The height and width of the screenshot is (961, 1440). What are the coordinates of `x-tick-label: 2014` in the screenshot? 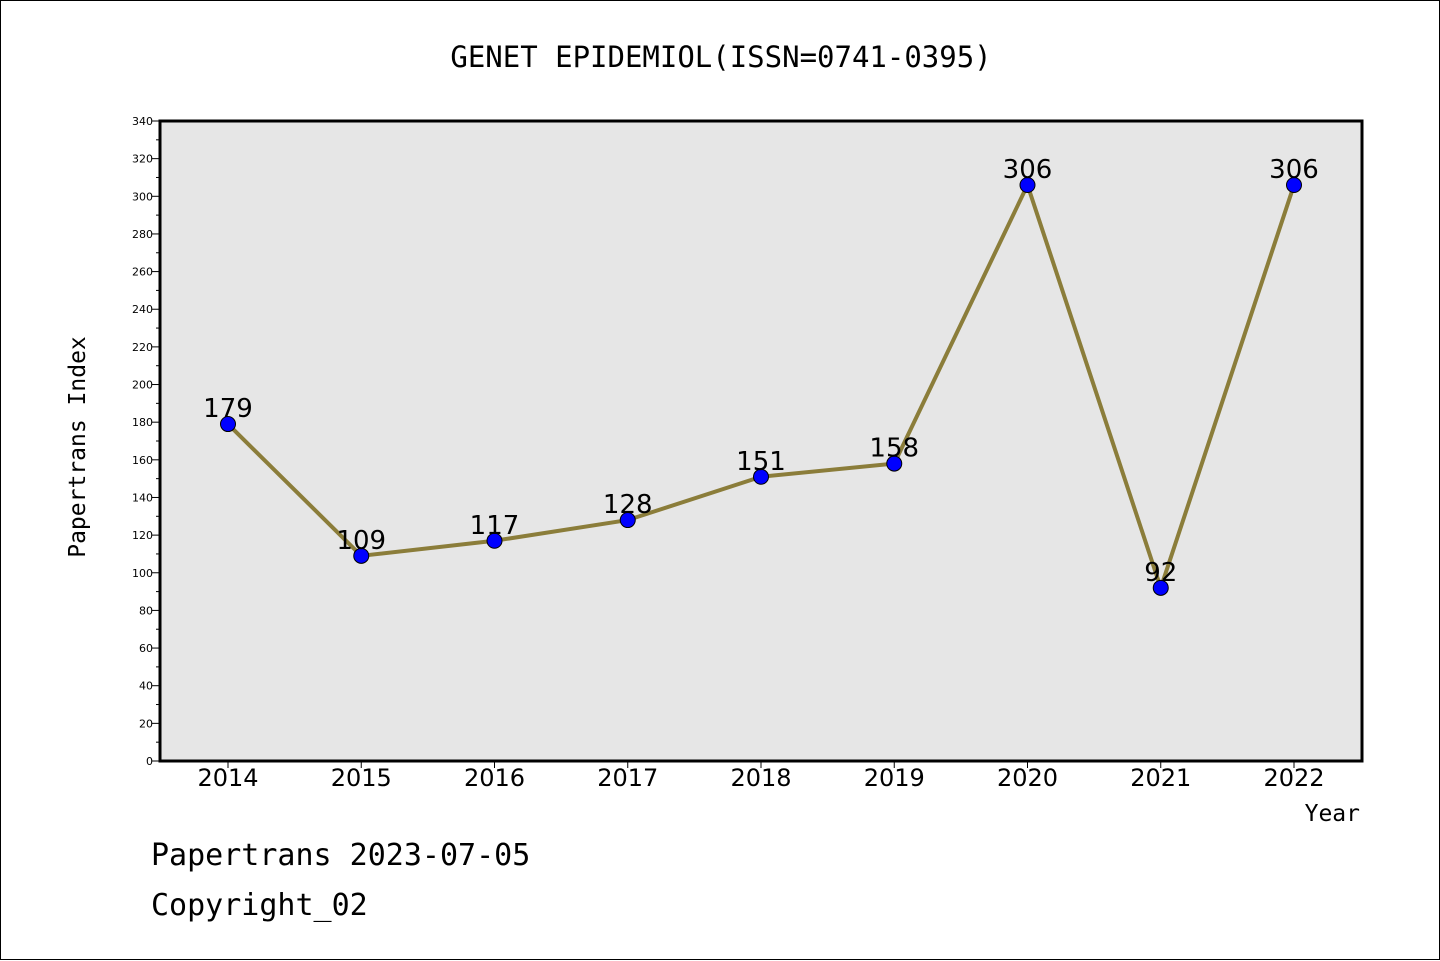 It's located at (227, 778).